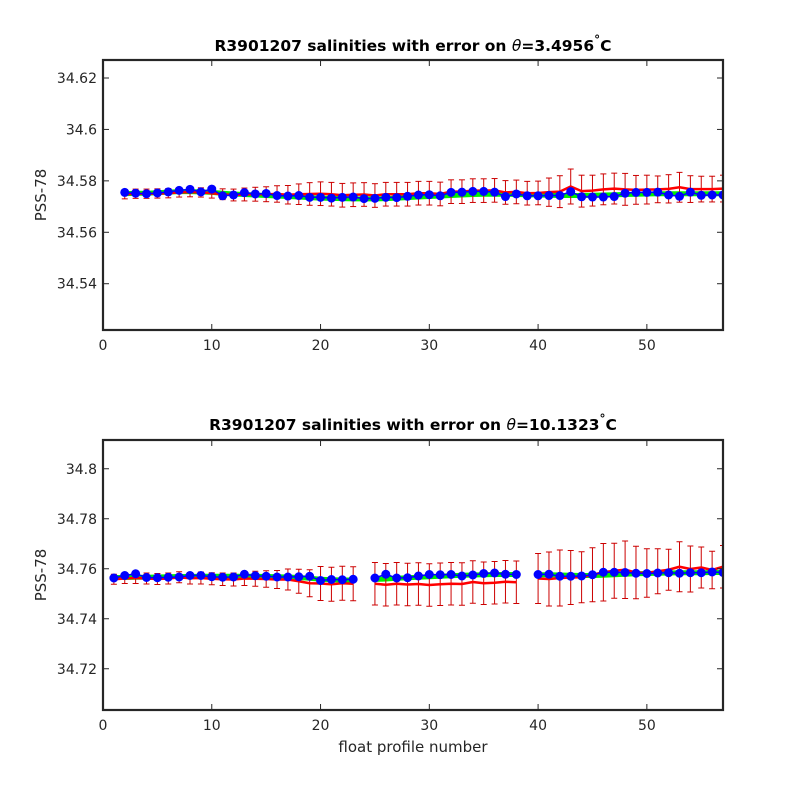 The image size is (800, 800). Describe the element at coordinates (413, 747) in the screenshot. I see `x-axis-label: float profile number` at that location.